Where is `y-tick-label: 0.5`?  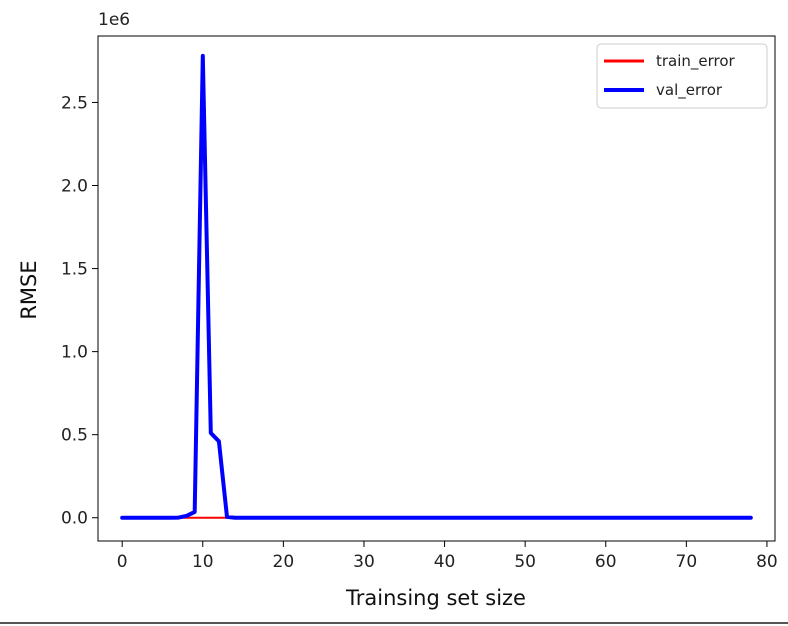 y-tick-label: 0.5 is located at coordinates (74, 436).